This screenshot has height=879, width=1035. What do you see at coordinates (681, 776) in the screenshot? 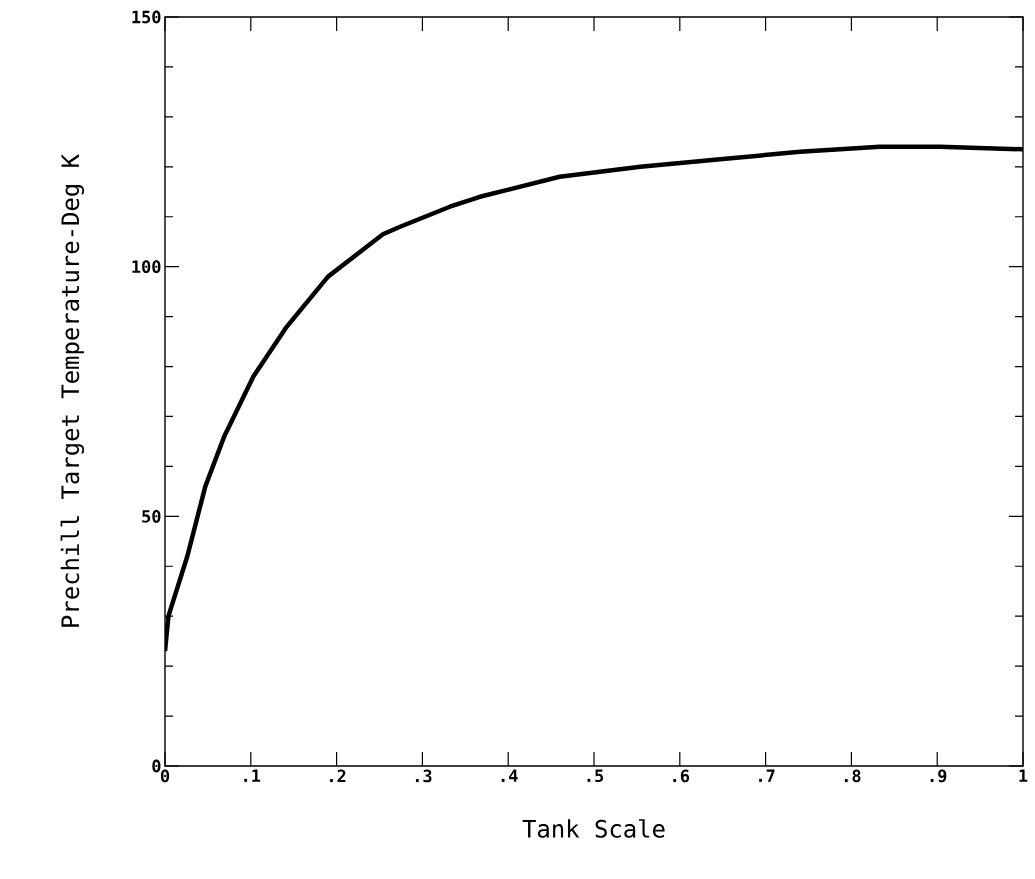
I see `x-tick-label: .6` at bounding box center [681, 776].